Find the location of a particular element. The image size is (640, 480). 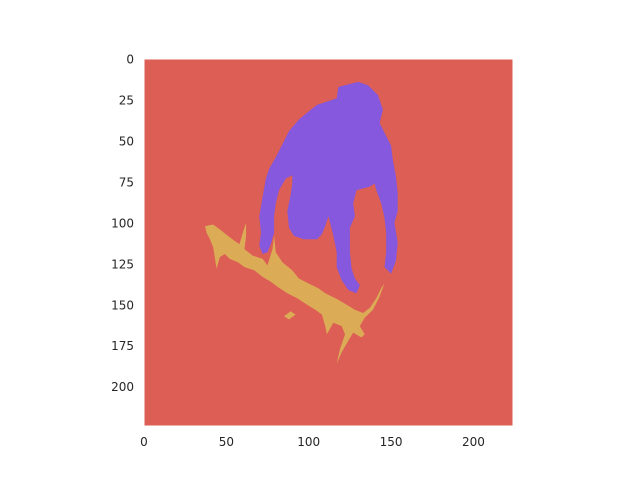

y-tick-label: 75 is located at coordinates (126, 182).